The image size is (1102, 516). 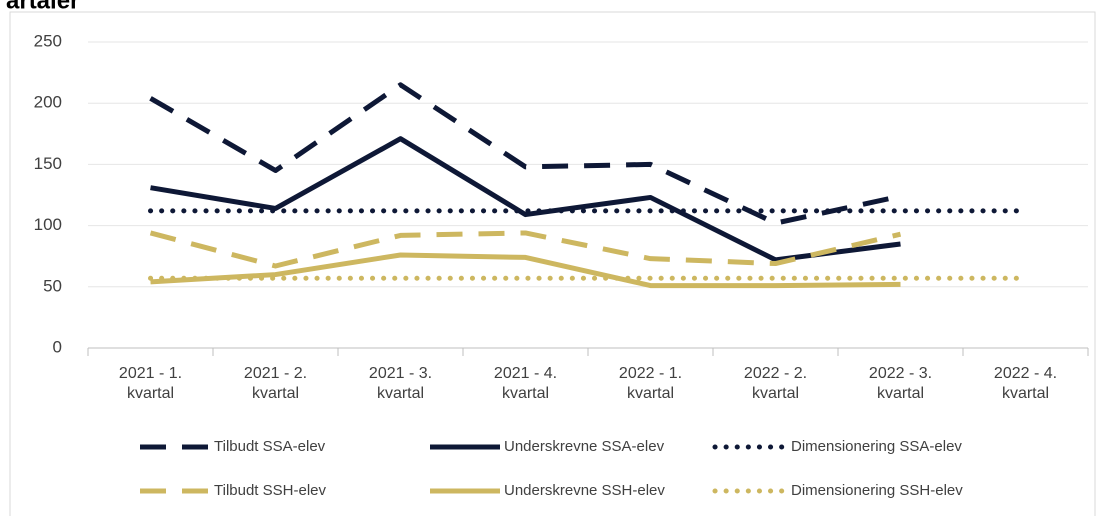 I want to click on chart-title: artaler, so click(x=42, y=7).